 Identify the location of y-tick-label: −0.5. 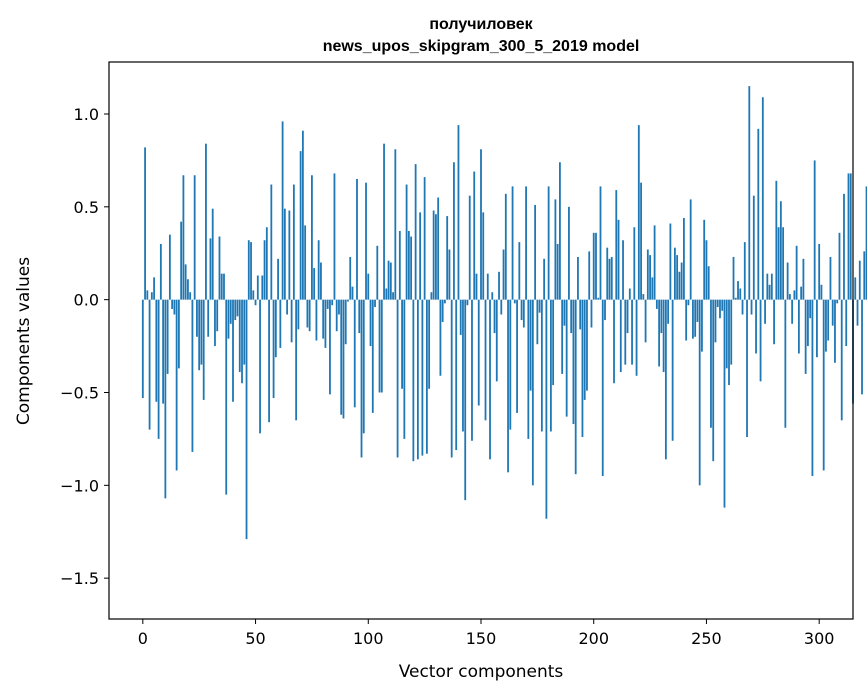
(79, 392).